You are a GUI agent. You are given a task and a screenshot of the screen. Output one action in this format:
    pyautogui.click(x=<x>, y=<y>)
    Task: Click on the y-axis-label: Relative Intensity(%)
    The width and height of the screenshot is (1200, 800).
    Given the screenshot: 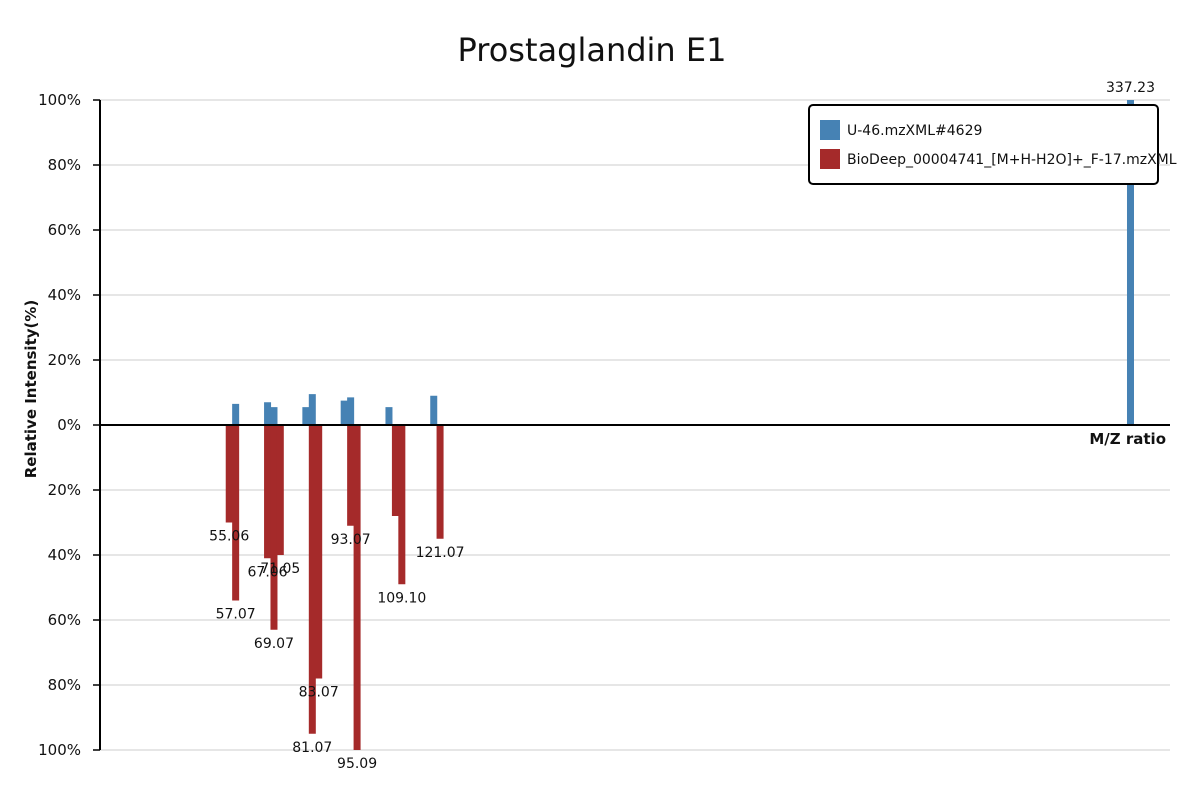 What is the action you would take?
    pyautogui.click(x=31, y=389)
    